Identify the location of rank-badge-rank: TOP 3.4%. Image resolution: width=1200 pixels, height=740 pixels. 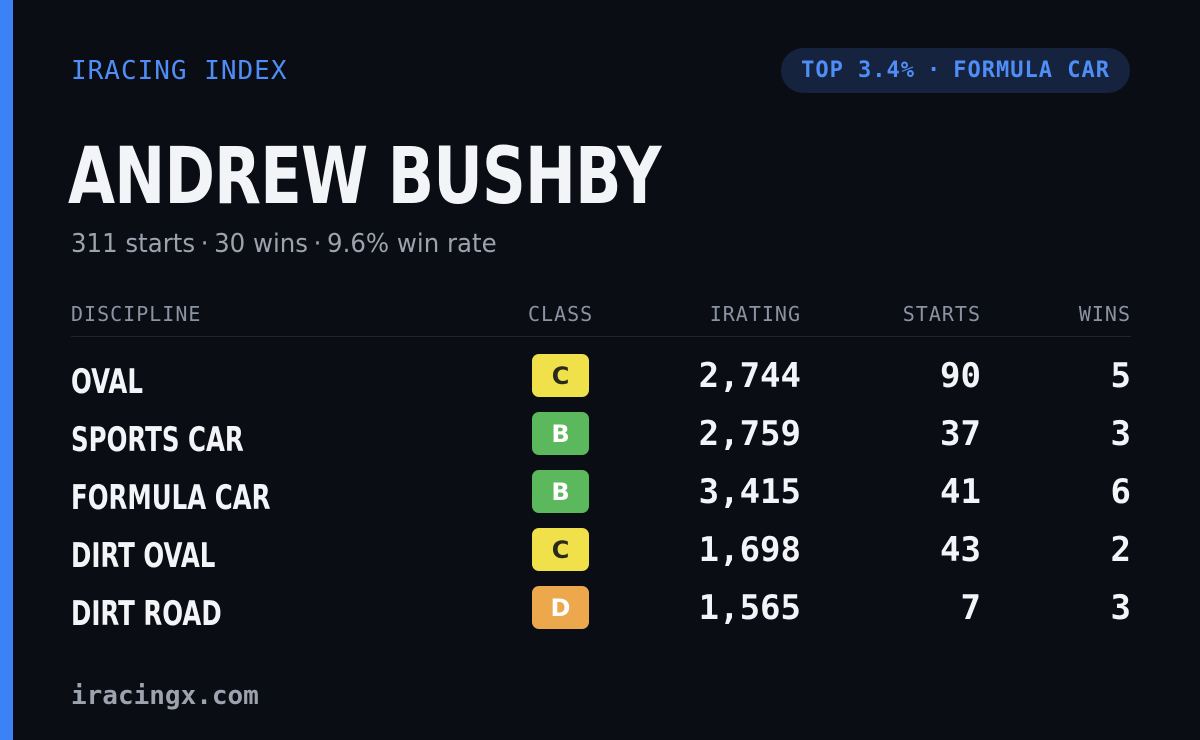
(858, 70).